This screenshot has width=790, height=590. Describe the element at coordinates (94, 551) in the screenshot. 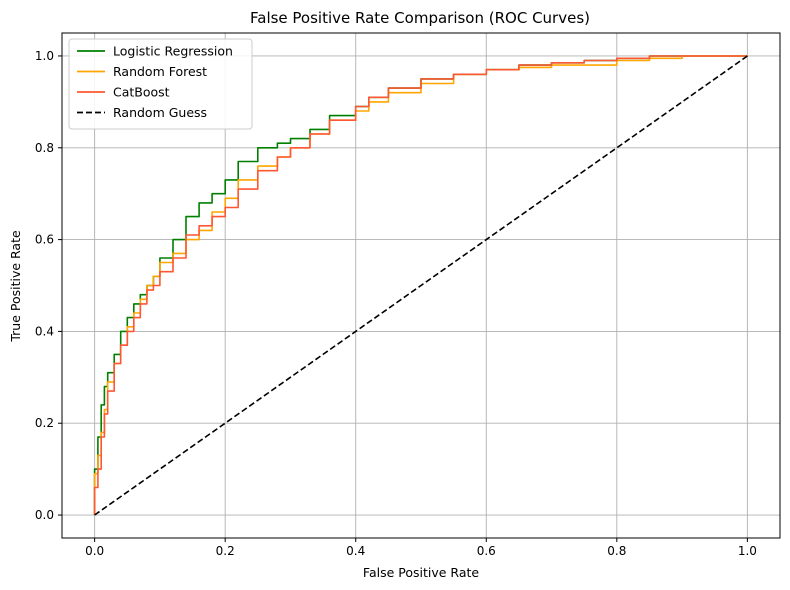

I see `x-tick-label: 0.0` at that location.